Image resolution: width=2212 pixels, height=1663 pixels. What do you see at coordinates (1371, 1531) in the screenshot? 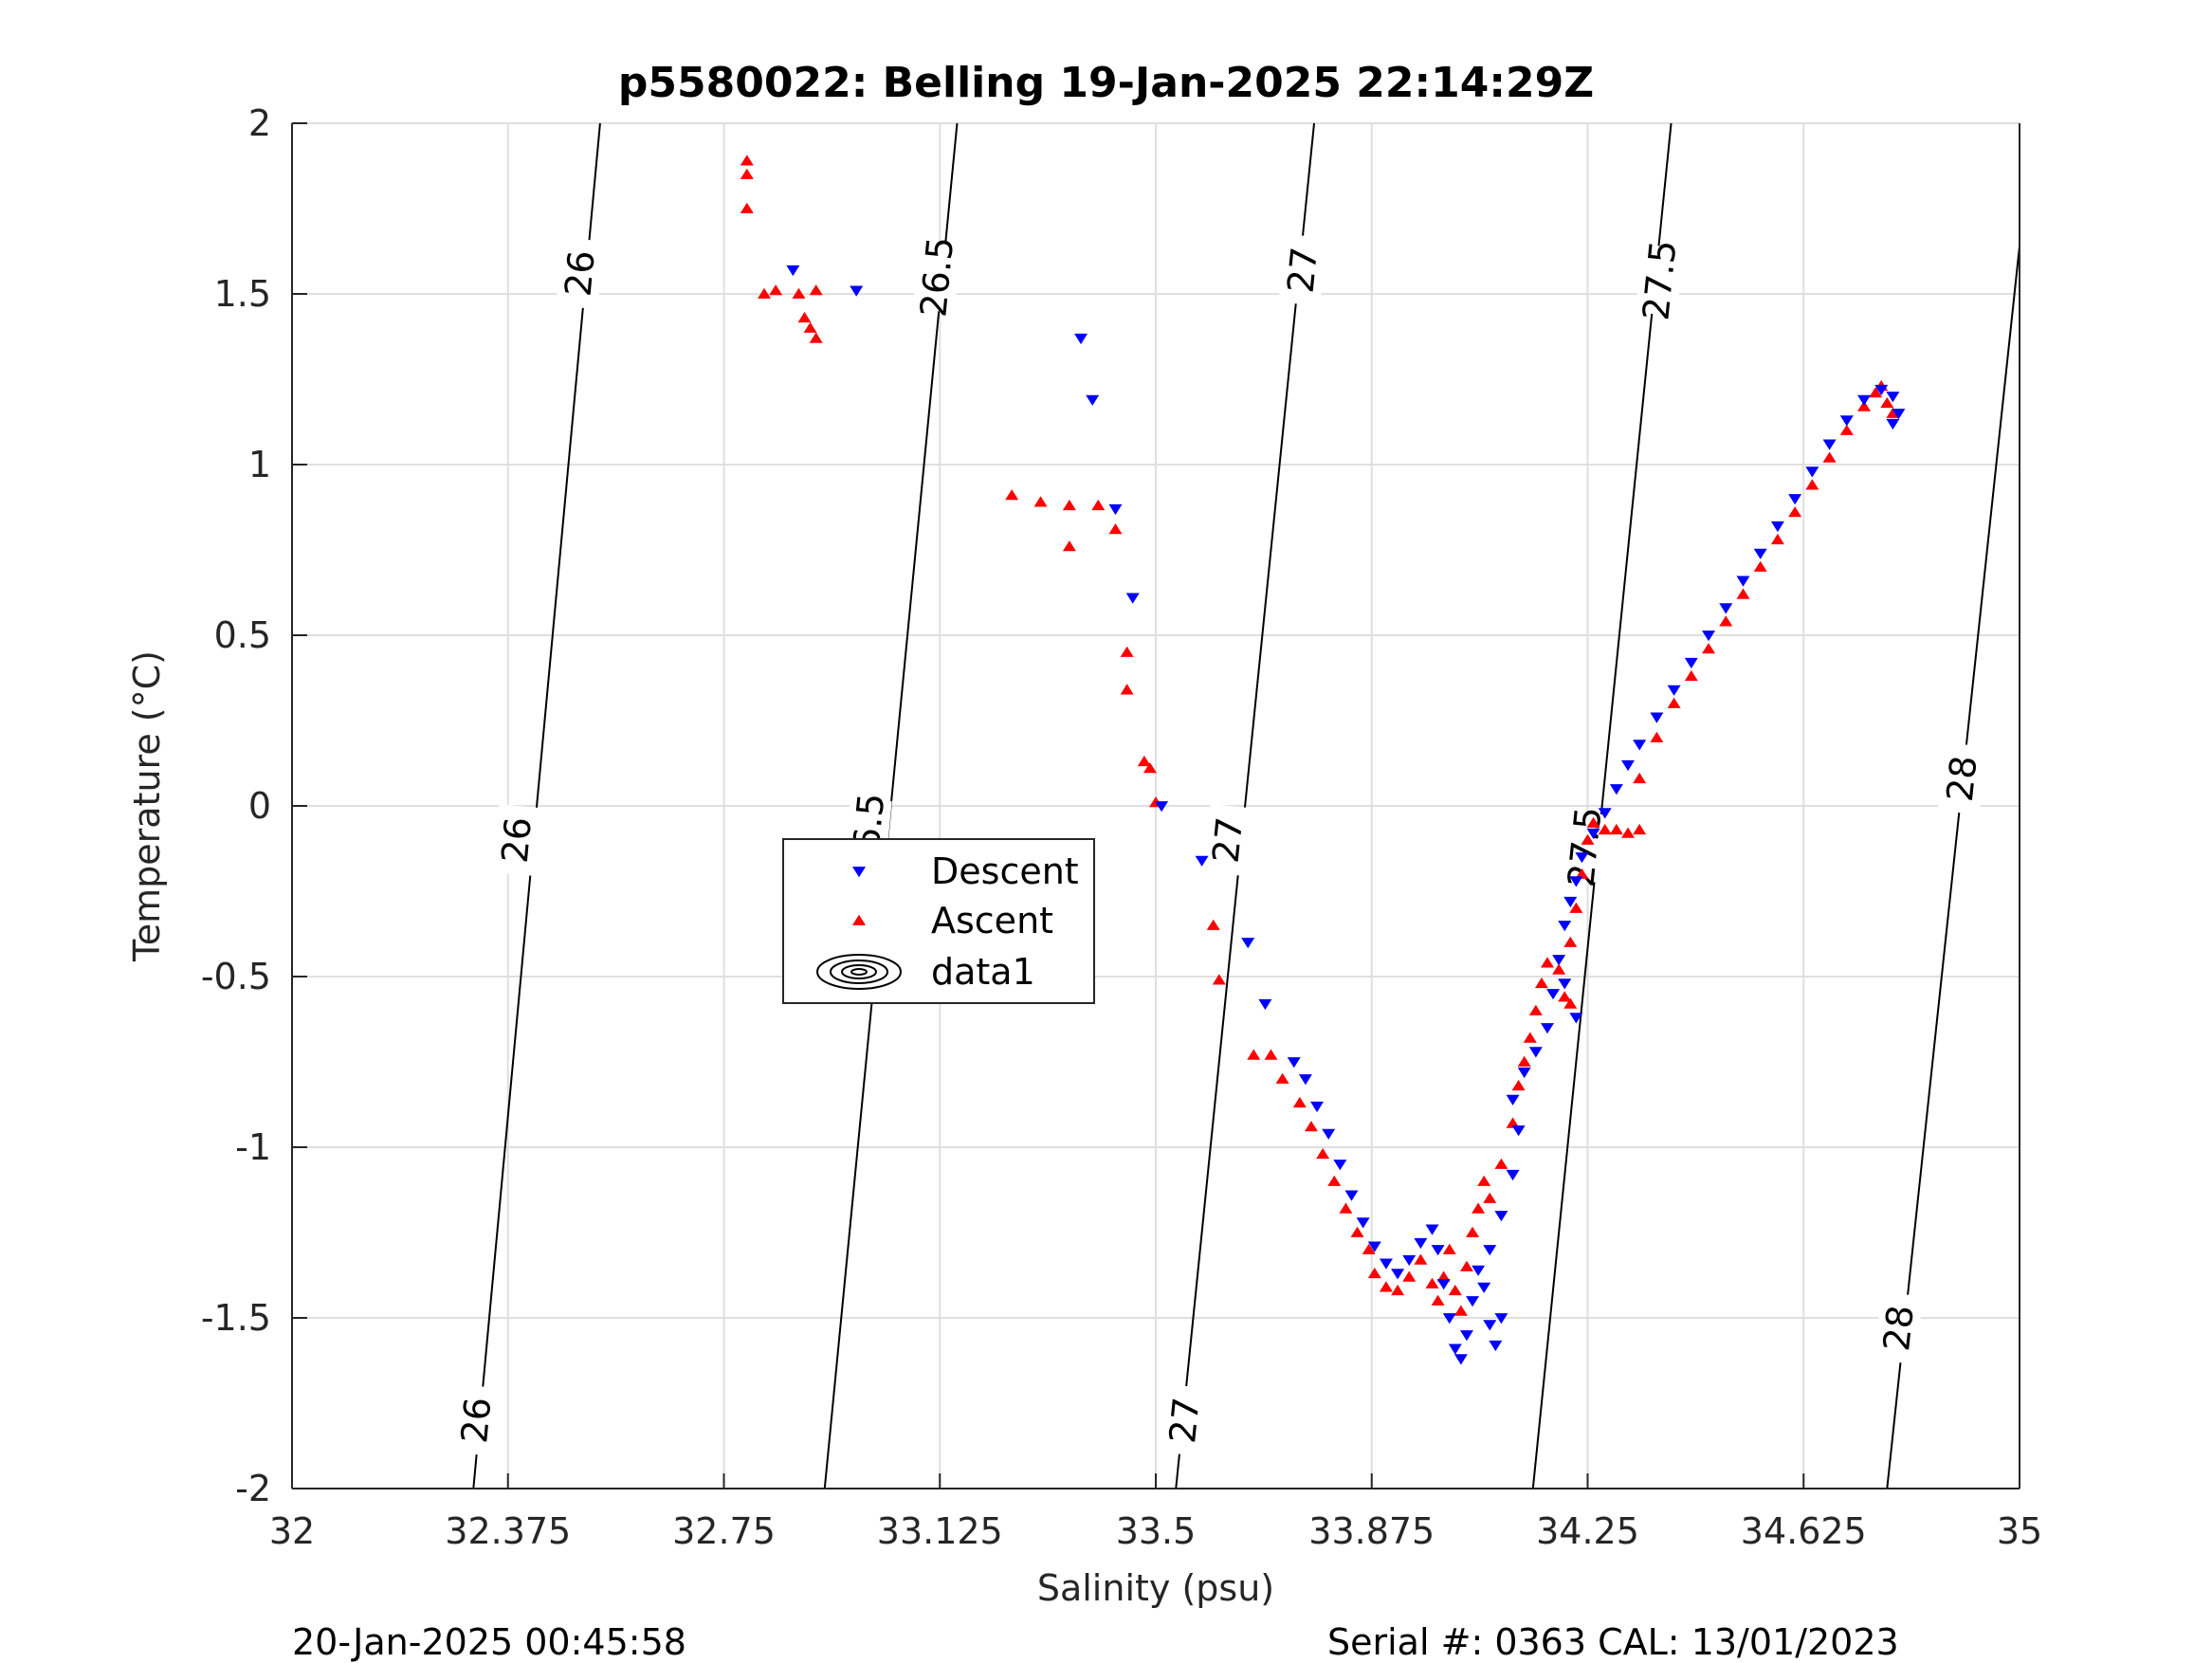
I see `x-tick-label: 33.875` at bounding box center [1371, 1531].